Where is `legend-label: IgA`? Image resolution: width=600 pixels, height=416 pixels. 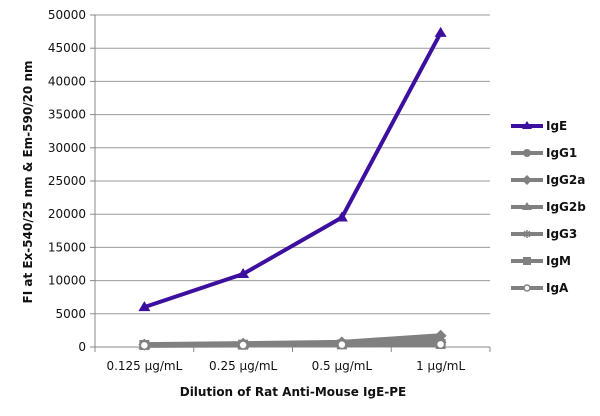 legend-label: IgA is located at coordinates (557, 288).